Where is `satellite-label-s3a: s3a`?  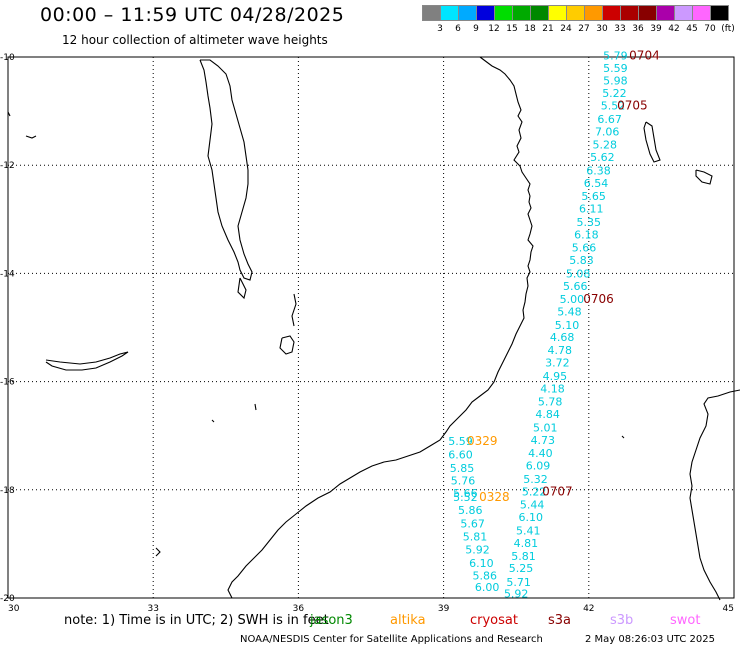
satellite-label-s3a: s3a is located at coordinates (560, 620).